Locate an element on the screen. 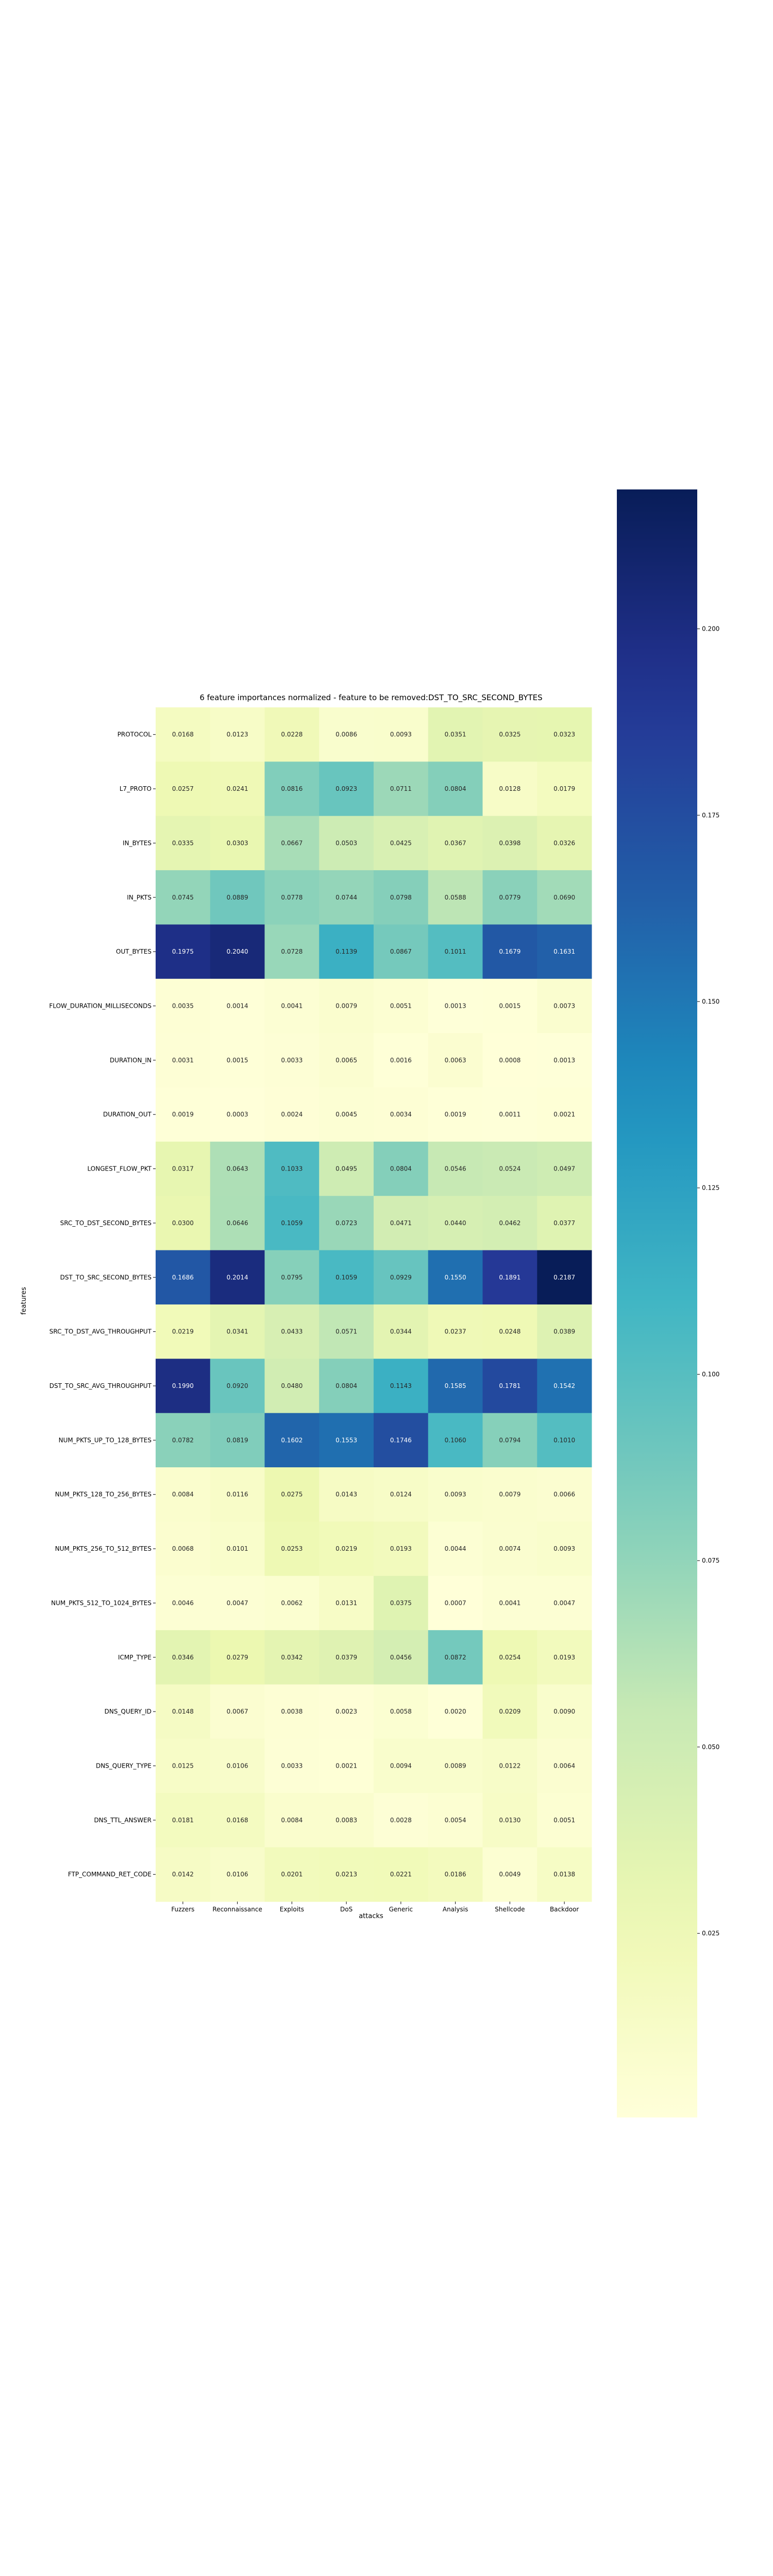 The width and height of the screenshot is (773, 2576). x-axis-label: attacks is located at coordinates (371, 1916).